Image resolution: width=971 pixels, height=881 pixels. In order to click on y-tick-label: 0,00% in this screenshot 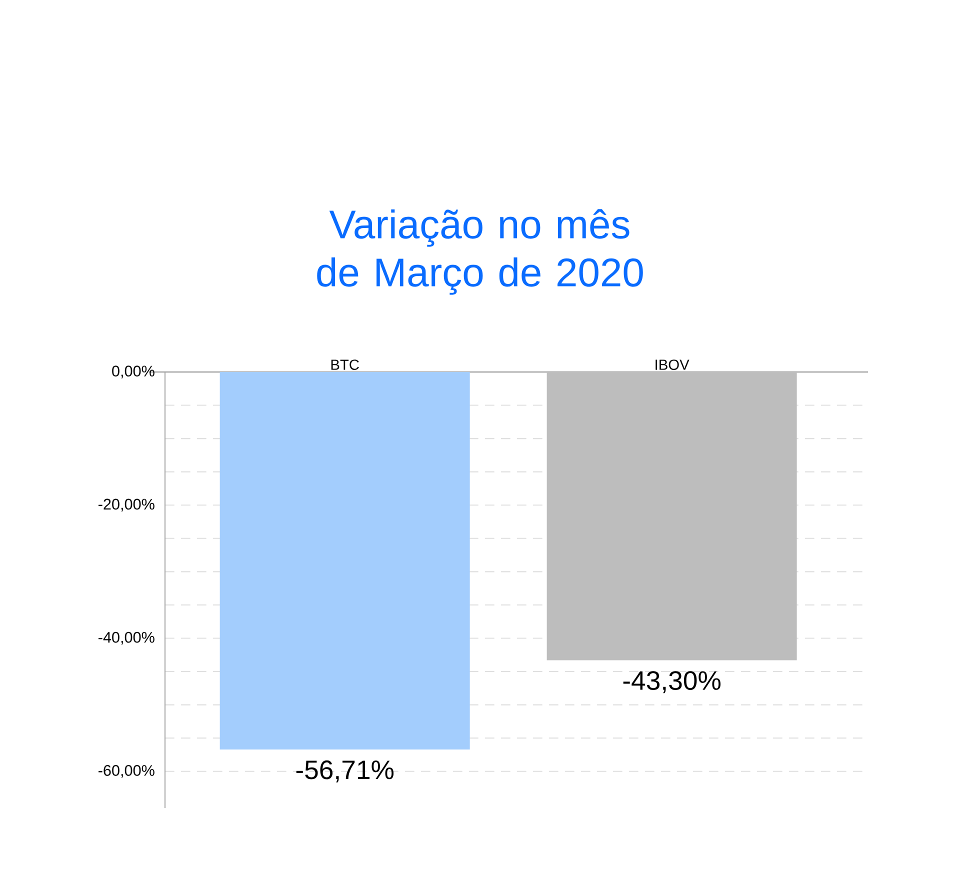, I will do `click(133, 372)`.